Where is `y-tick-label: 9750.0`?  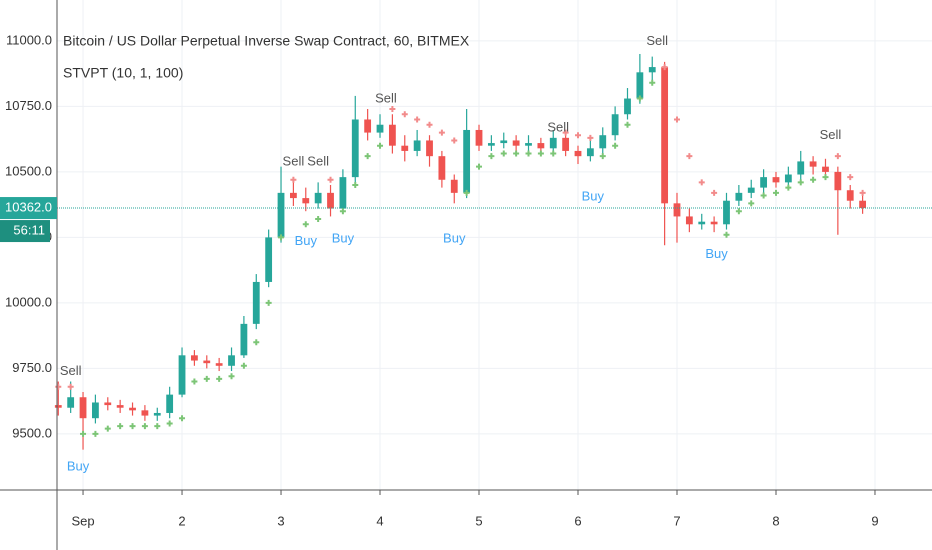 y-tick-label: 9750.0 is located at coordinates (32, 367).